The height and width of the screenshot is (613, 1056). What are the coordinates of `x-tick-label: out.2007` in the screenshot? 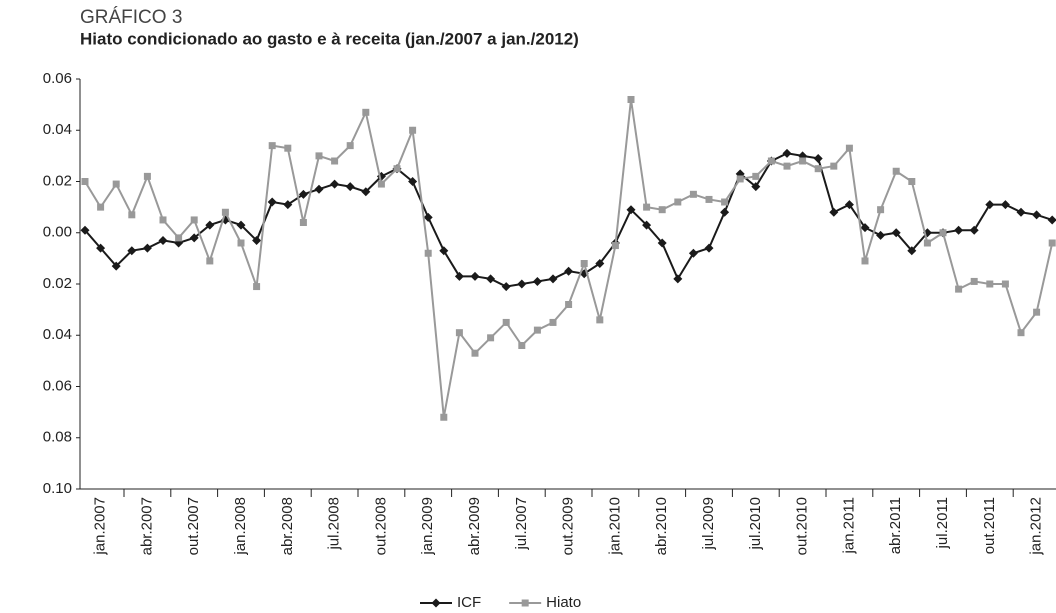 It's located at (193, 526).